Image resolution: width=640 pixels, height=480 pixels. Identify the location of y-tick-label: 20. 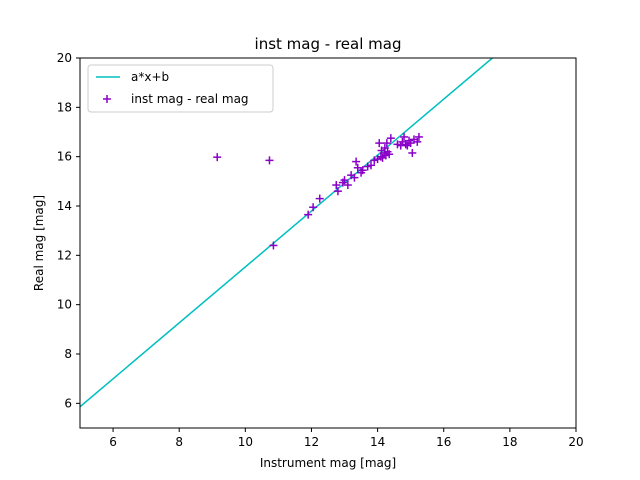
(64, 58).